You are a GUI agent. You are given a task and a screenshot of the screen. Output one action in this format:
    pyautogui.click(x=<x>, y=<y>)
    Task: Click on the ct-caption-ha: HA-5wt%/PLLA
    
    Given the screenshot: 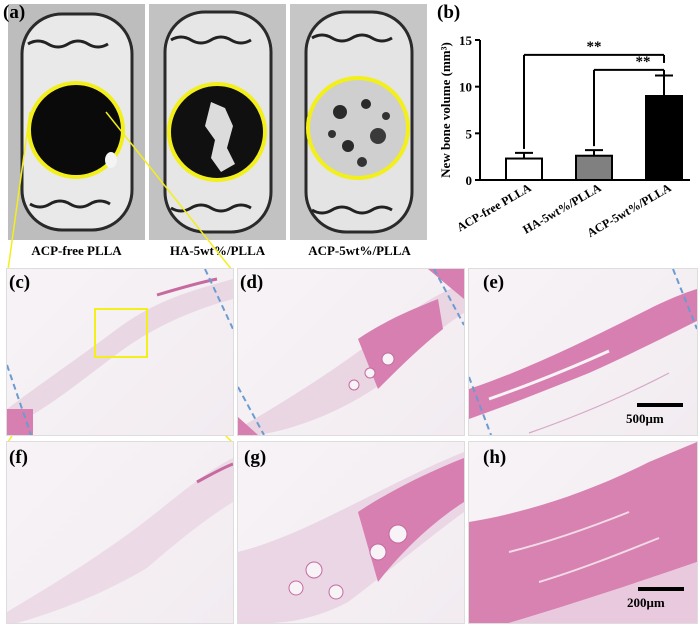 What is the action you would take?
    pyautogui.click(x=217, y=250)
    